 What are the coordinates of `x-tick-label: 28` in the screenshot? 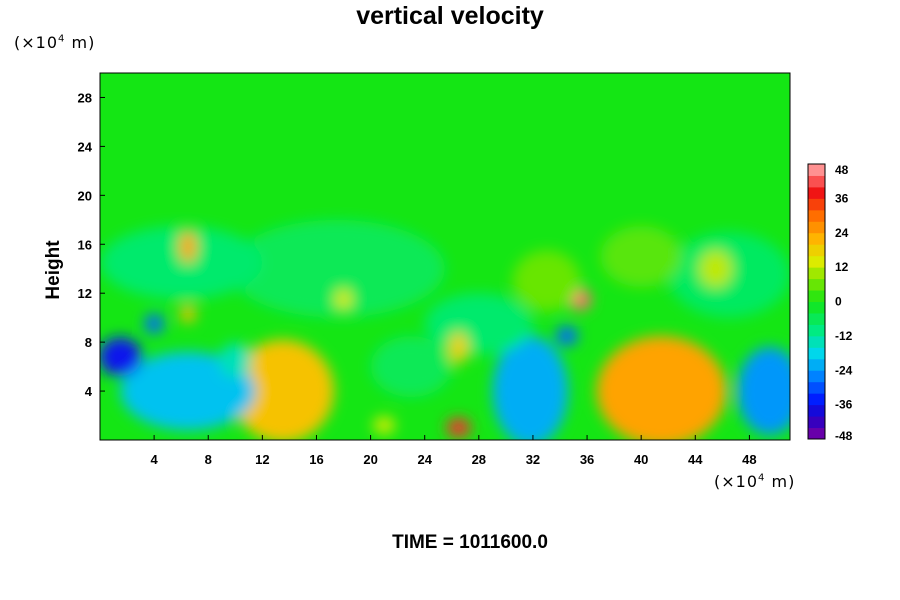 It's located at (479, 459).